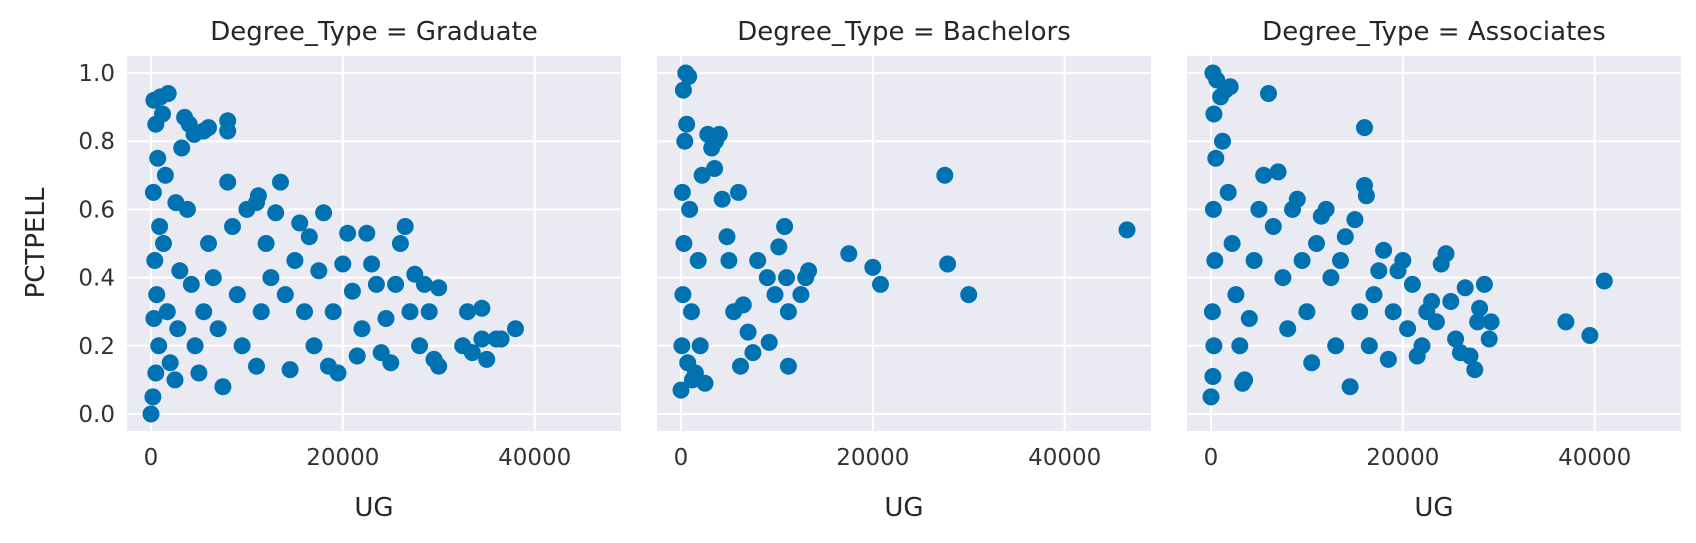 This screenshot has width=1696, height=543. Describe the element at coordinates (96, 415) in the screenshot. I see `y-tick-label: 0.0` at that location.